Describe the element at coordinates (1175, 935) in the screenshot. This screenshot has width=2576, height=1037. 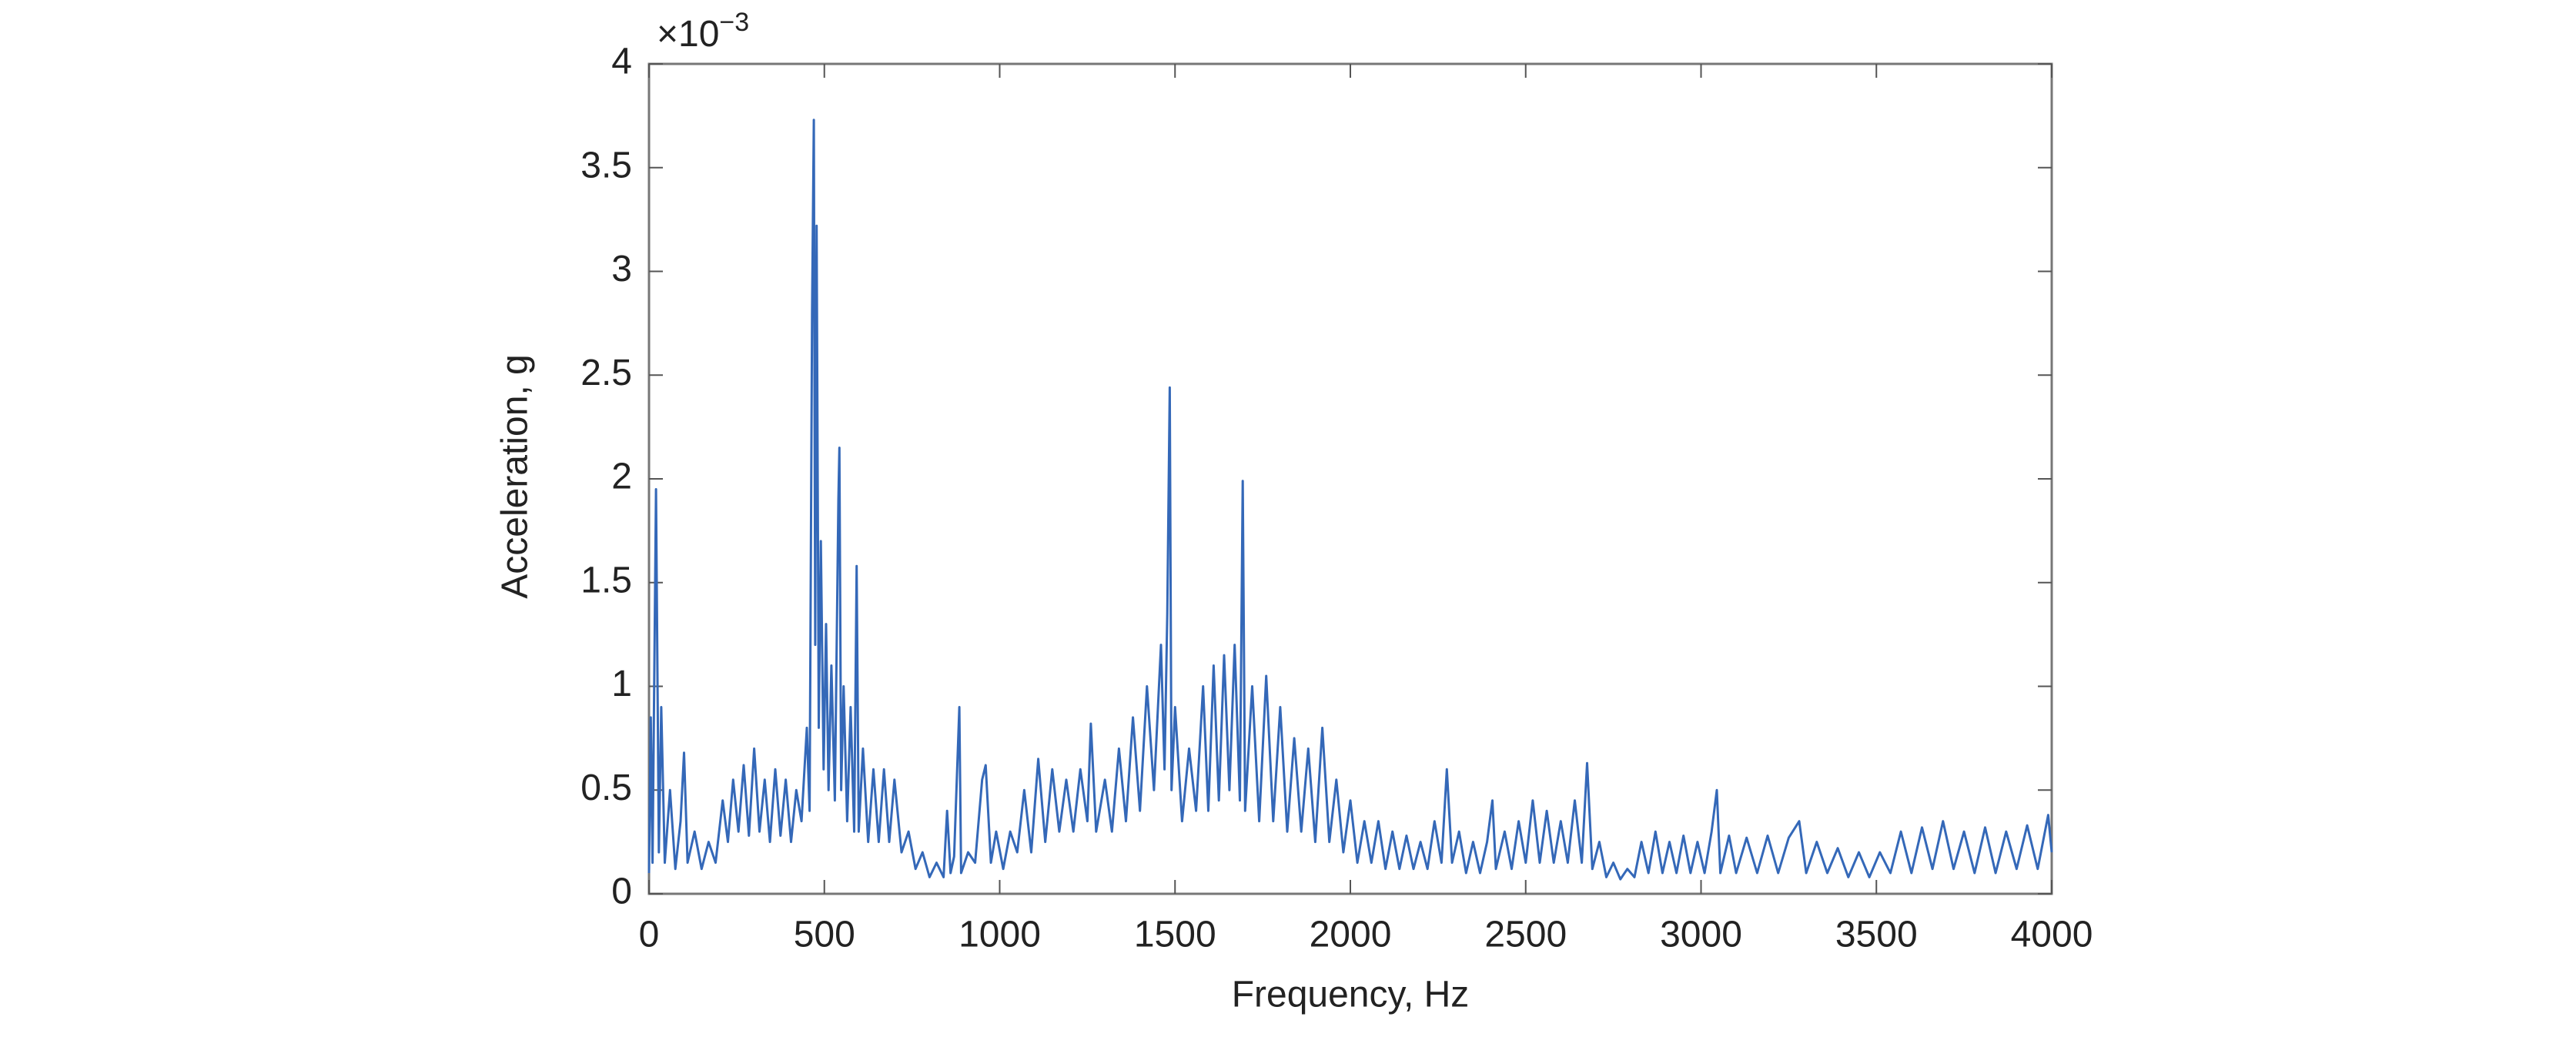
I see `x-tick-label: 1500` at that location.